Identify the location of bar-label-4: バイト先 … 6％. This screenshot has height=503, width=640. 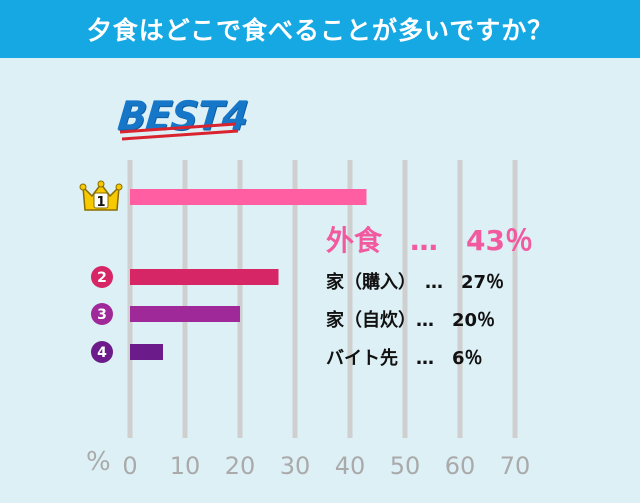
(404, 358).